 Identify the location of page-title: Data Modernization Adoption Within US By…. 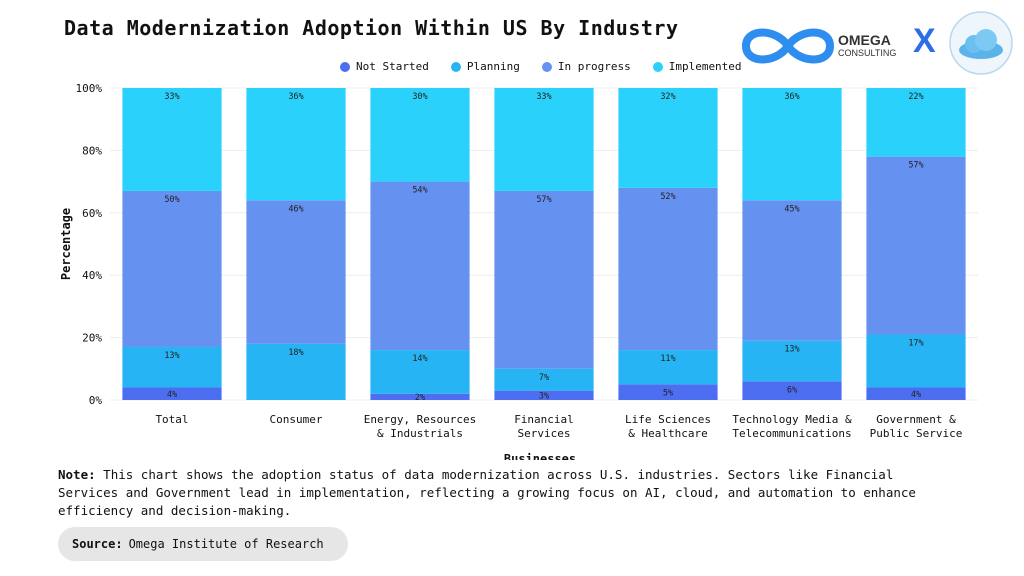
(371, 28).